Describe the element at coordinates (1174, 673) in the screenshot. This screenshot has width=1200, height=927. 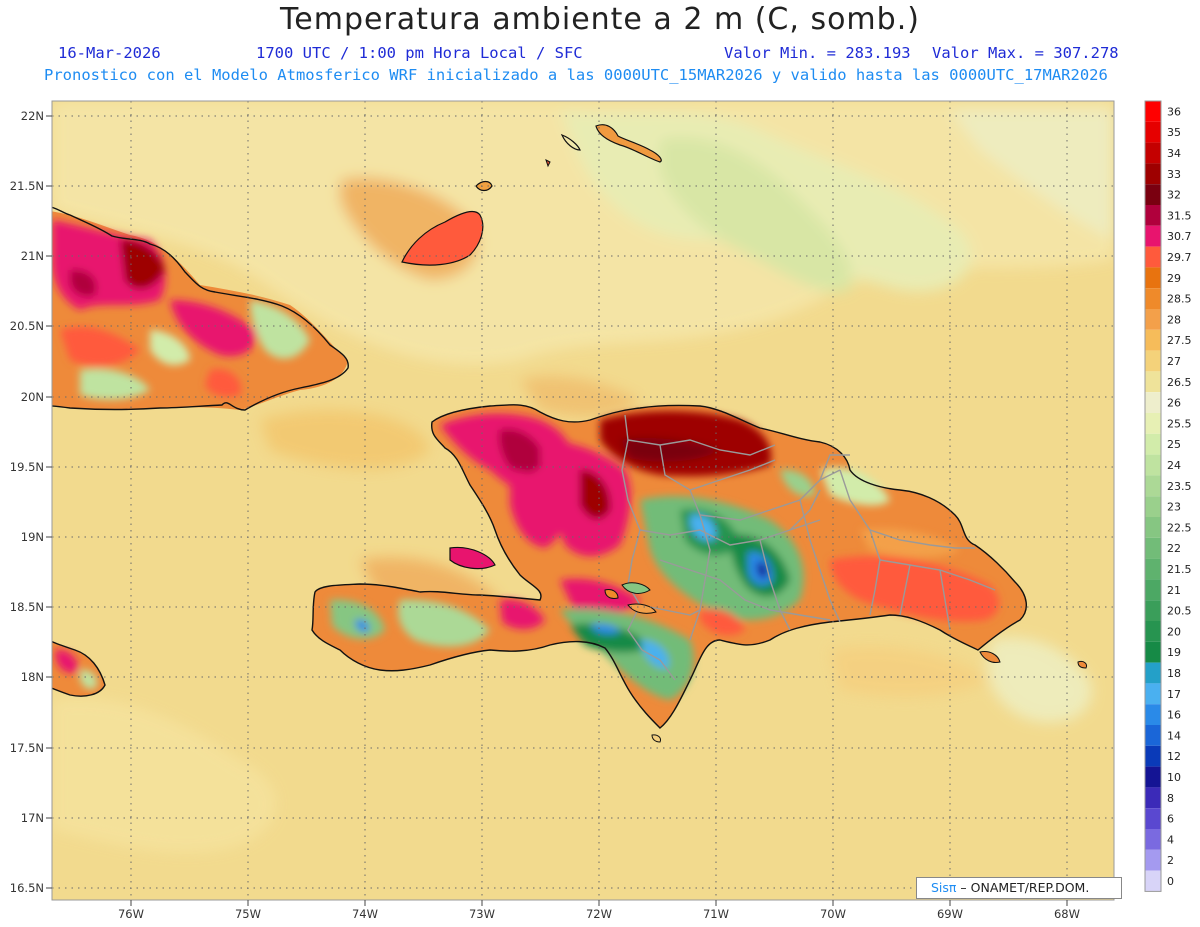
I see `colorbar-label: 18` at that location.